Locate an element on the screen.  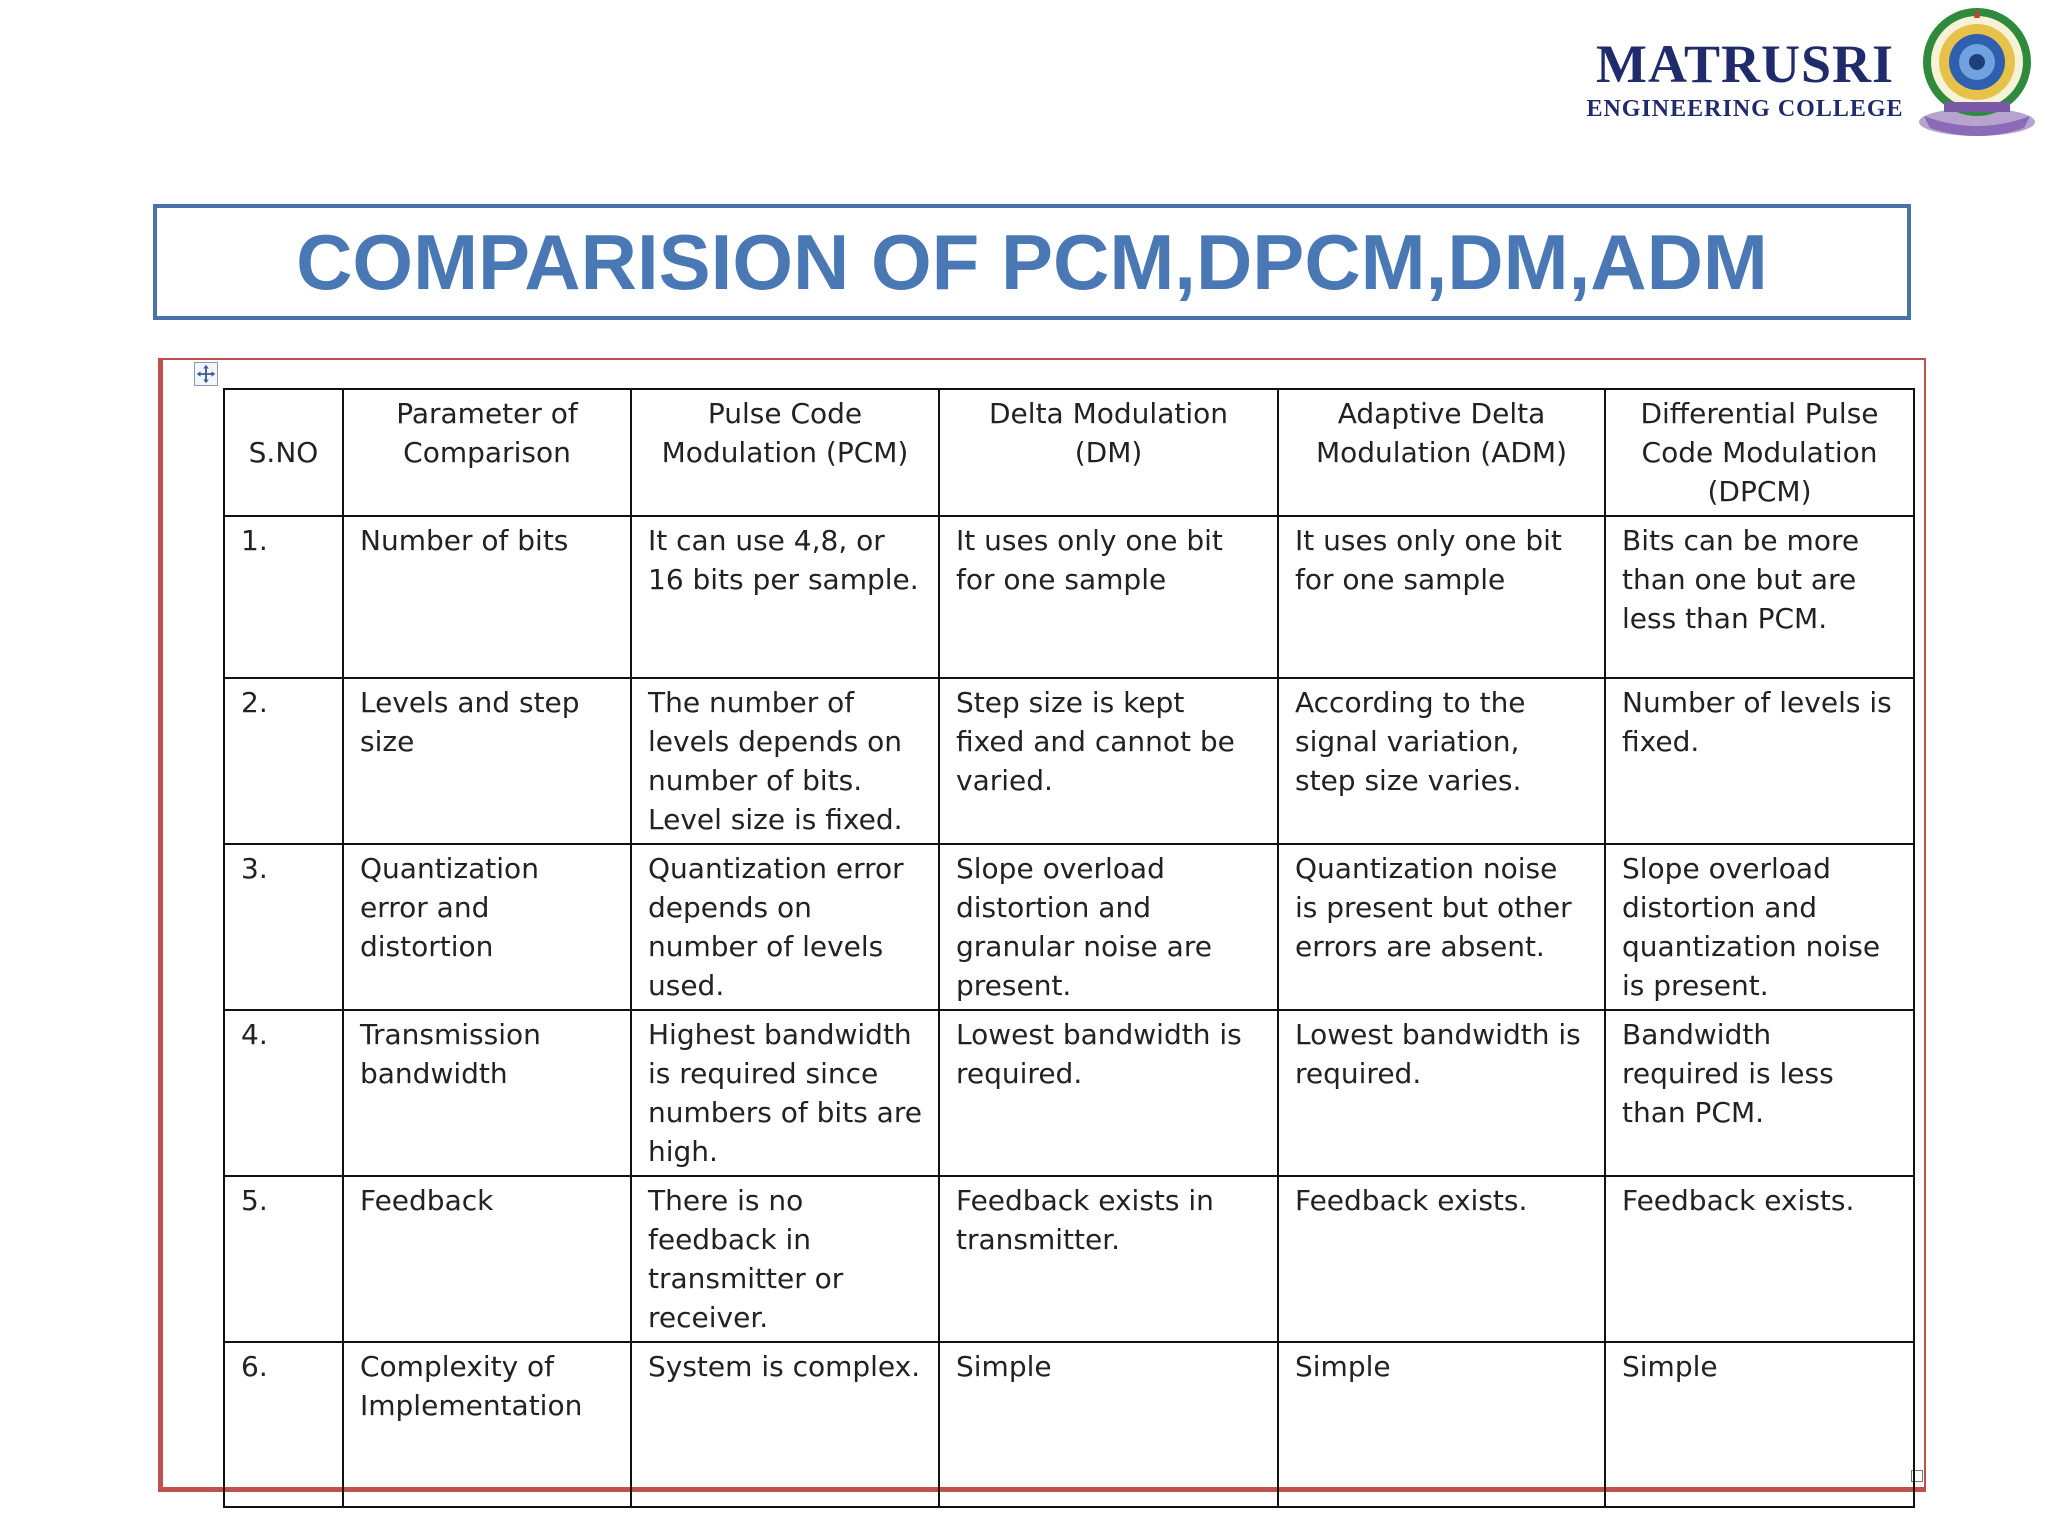
cell-sno: 4. is located at coordinates (283, 1093).